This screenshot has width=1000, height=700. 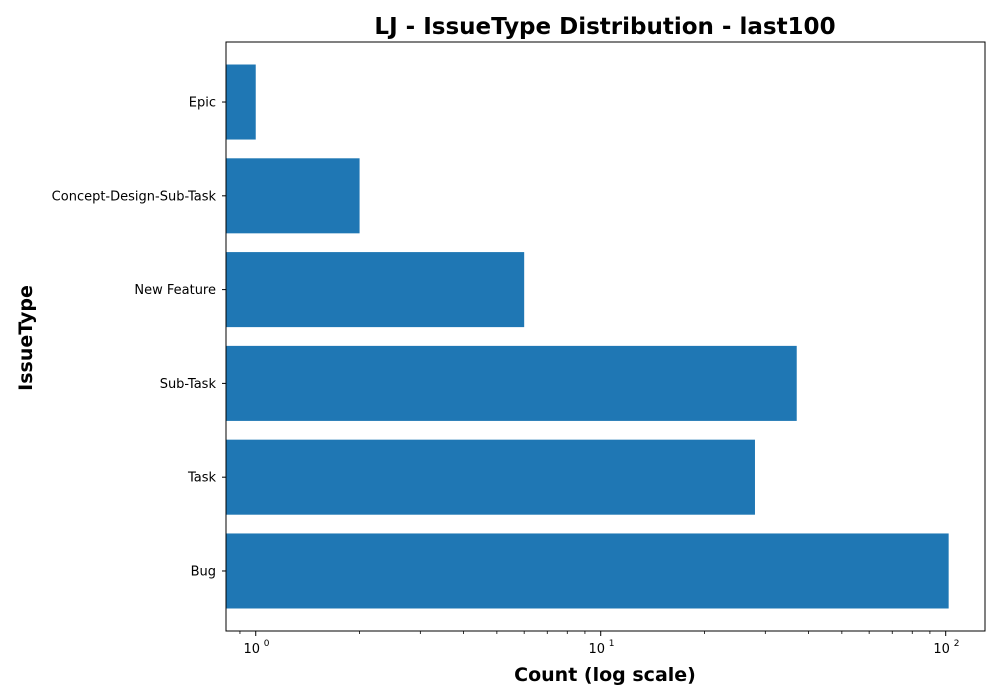 What do you see at coordinates (957, 644) in the screenshot?
I see `x-tick-exponent: 2` at bounding box center [957, 644].